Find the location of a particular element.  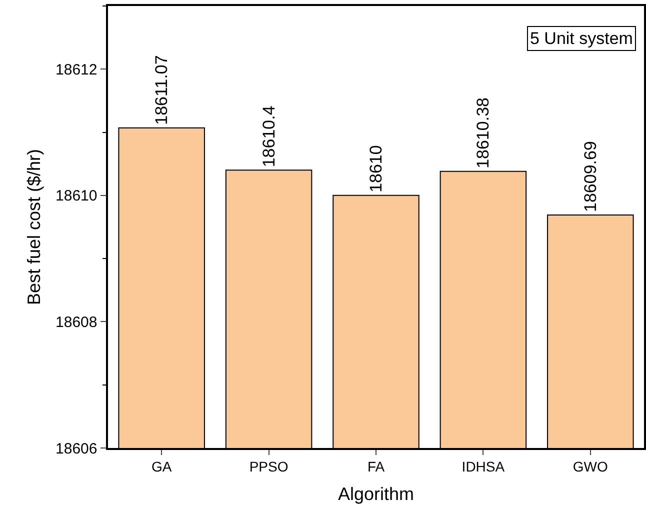

y-tick-label: 18612 is located at coordinates (77, 69).